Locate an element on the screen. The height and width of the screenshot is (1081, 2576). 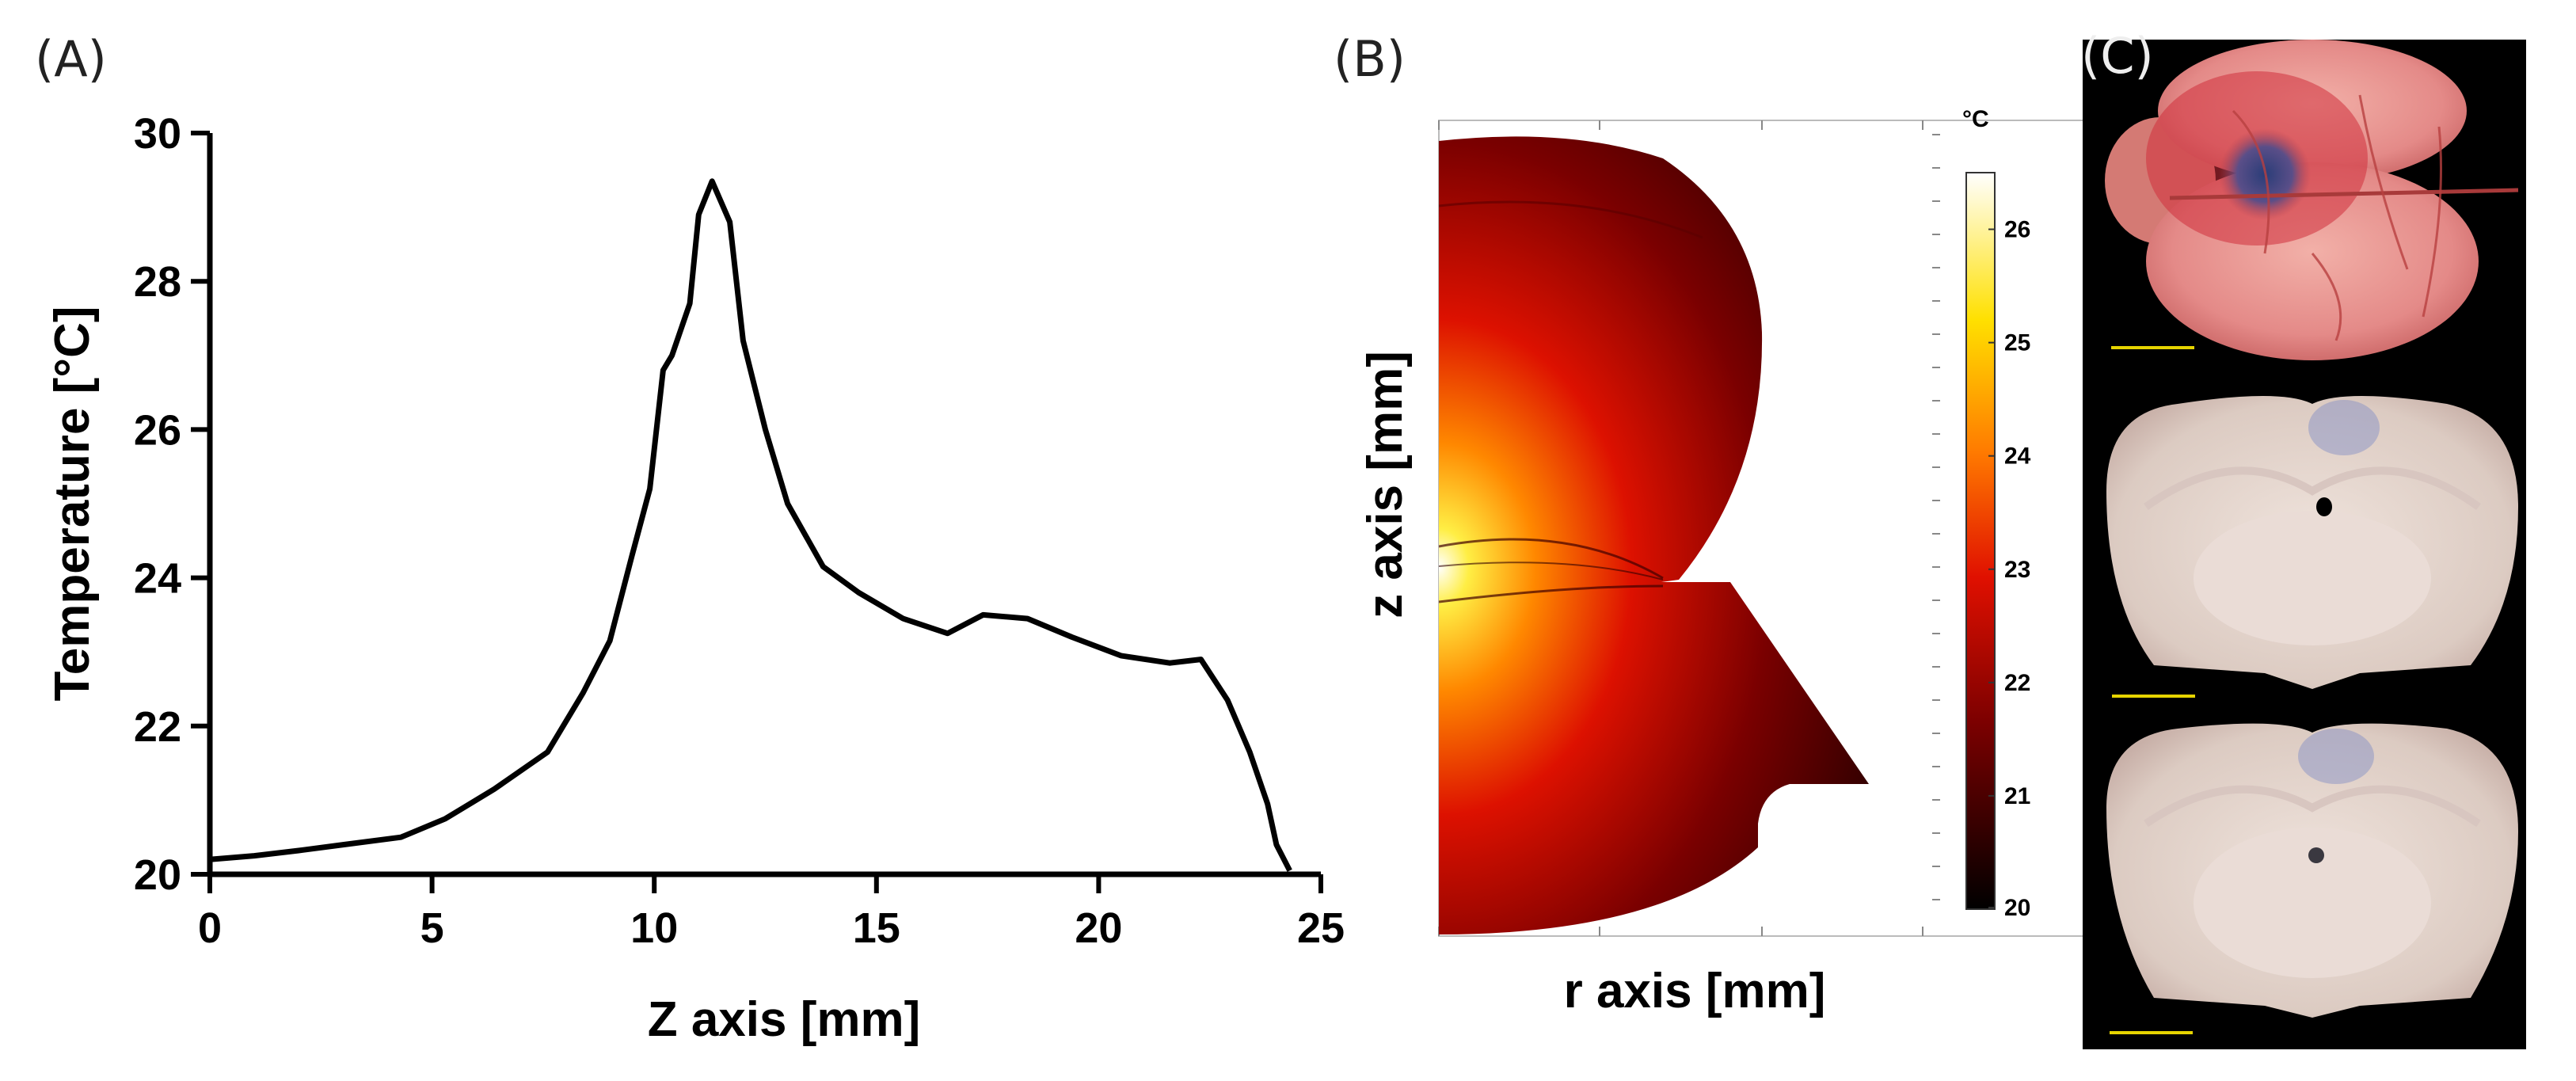
colorbar-tick-label: 22 is located at coordinates (2017, 683).